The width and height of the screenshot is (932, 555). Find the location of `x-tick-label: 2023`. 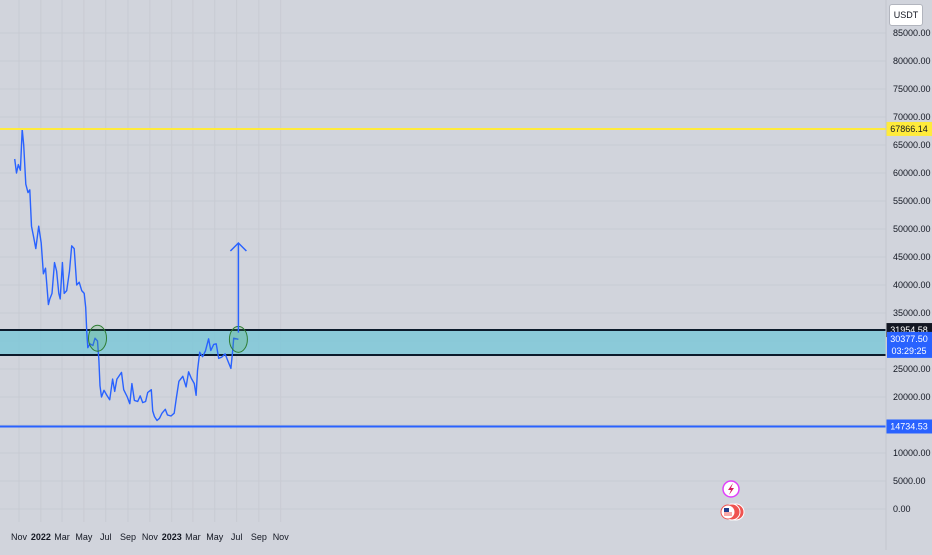

x-tick-label: 2023 is located at coordinates (172, 537).